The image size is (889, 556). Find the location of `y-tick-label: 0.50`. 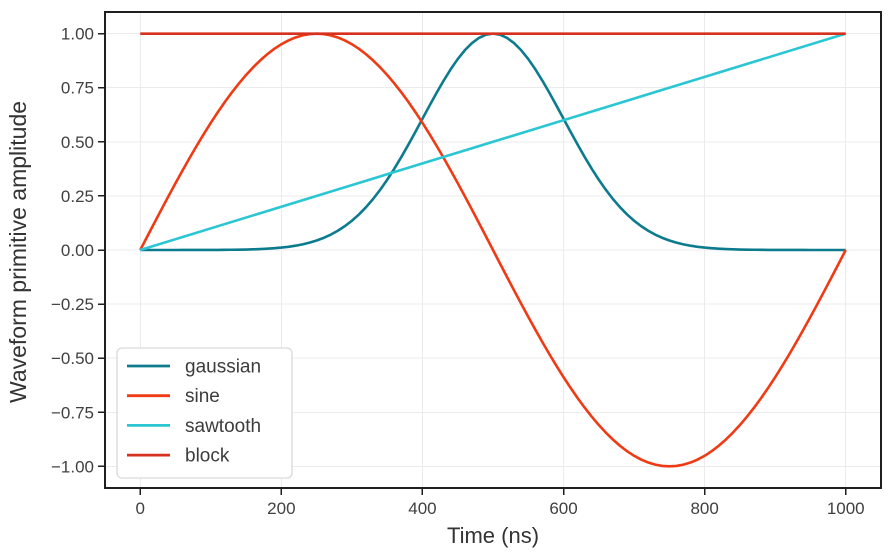

y-tick-label: 0.50 is located at coordinates (77, 142).